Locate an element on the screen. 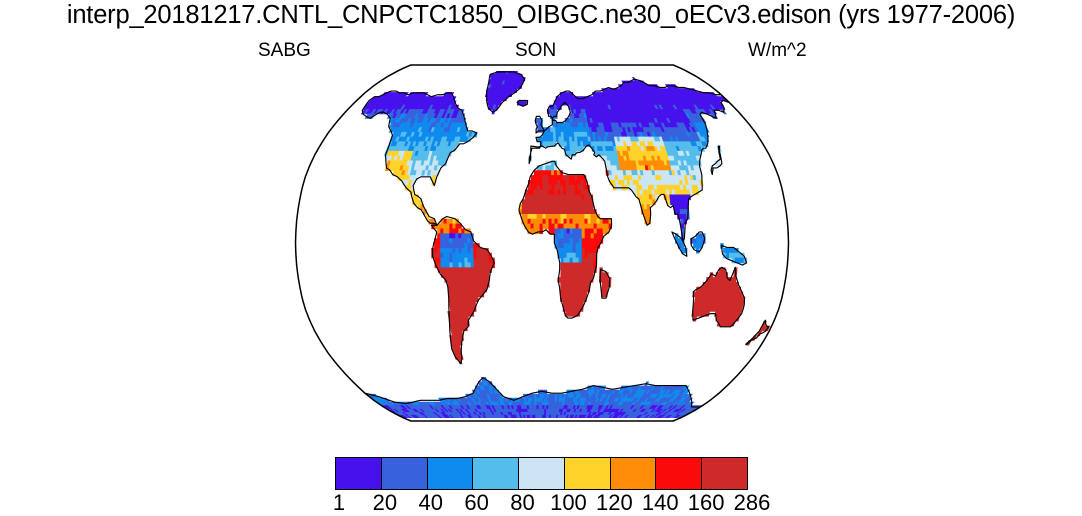  colorbar-tick-80: 80 is located at coordinates (522, 502).